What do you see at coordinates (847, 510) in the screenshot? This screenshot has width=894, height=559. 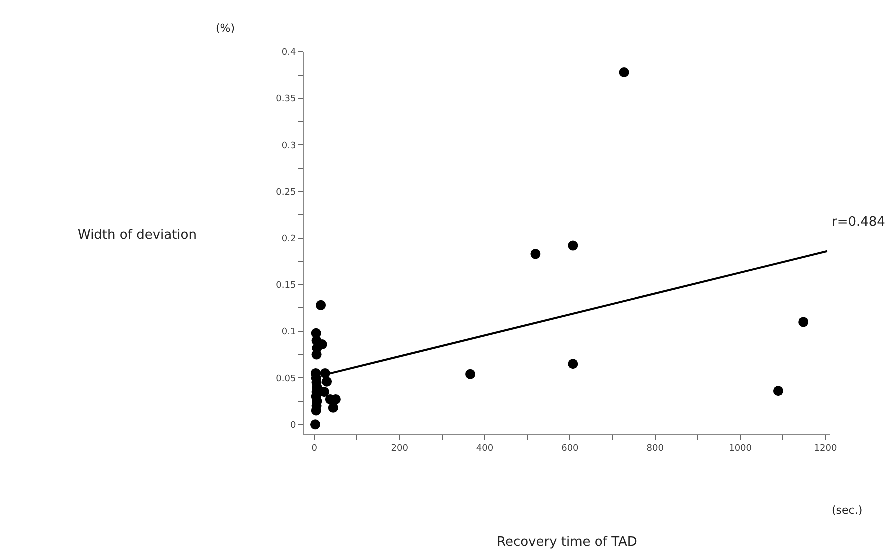 I see `text: (sec.)` at bounding box center [847, 510].